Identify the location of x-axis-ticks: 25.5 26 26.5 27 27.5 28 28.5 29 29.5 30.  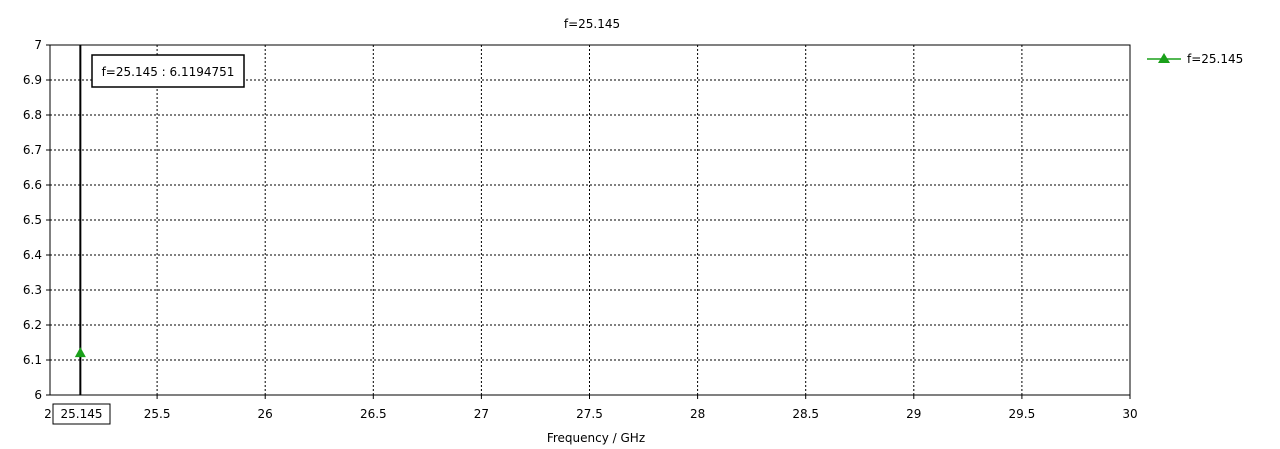
(641, 408).